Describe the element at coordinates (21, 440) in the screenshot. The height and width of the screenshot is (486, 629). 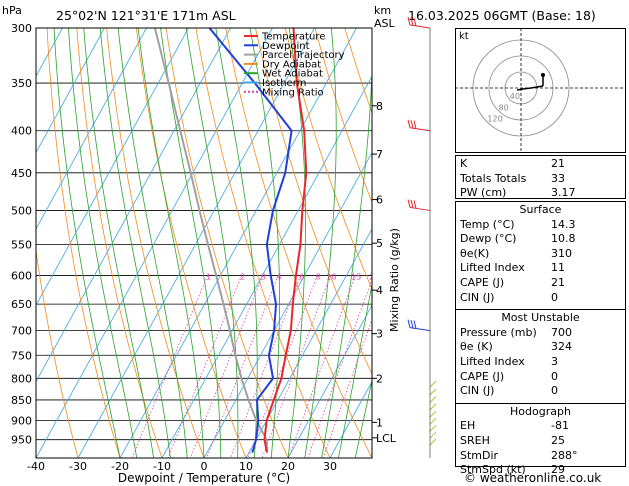
I see `pressure-tick-label: 950` at that location.